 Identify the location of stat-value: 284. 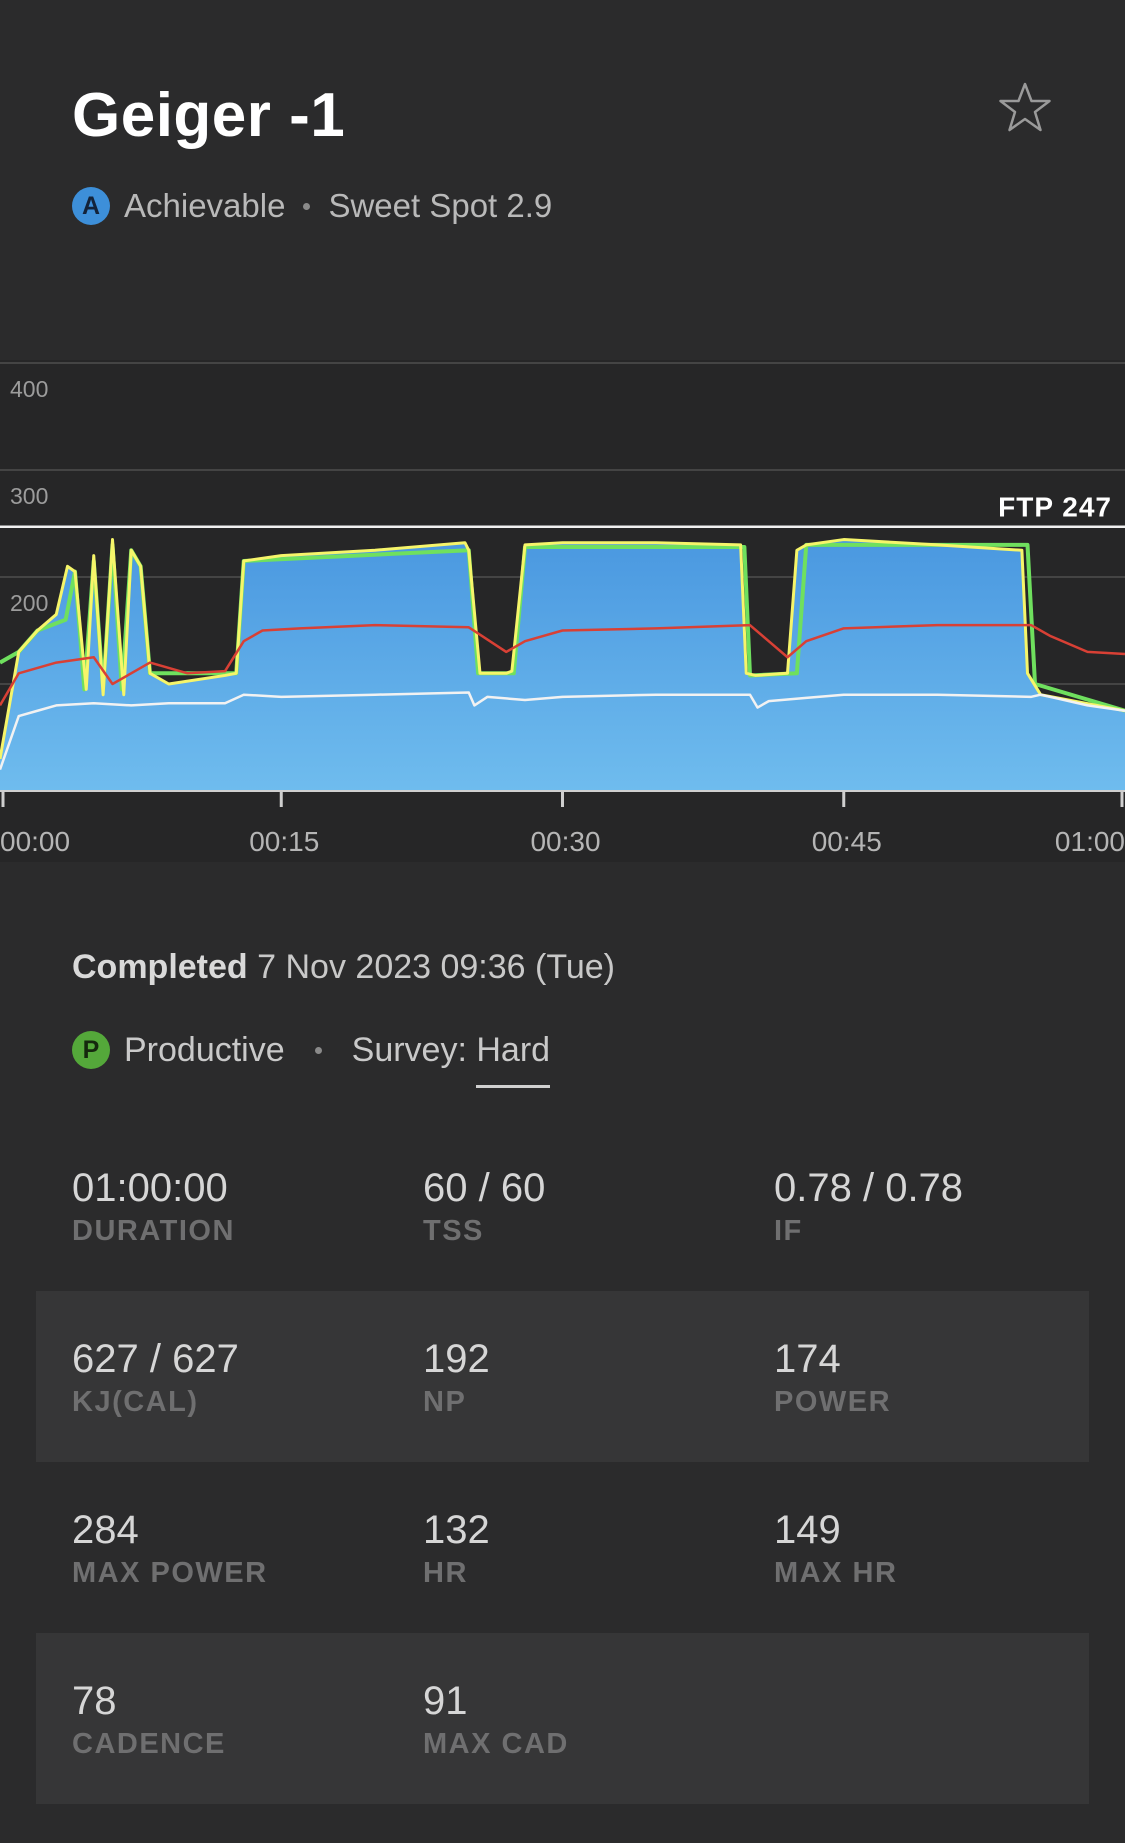
(105, 1530).